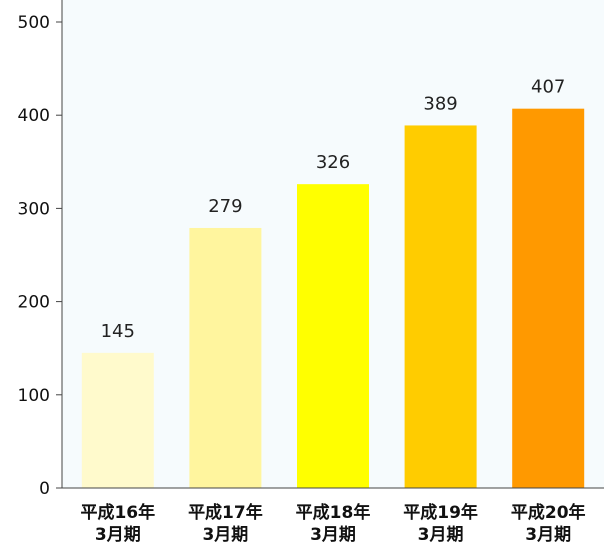 The height and width of the screenshot is (550, 607). What do you see at coordinates (225, 512) in the screenshot?
I see `x-tick-label: 平成17年` at bounding box center [225, 512].